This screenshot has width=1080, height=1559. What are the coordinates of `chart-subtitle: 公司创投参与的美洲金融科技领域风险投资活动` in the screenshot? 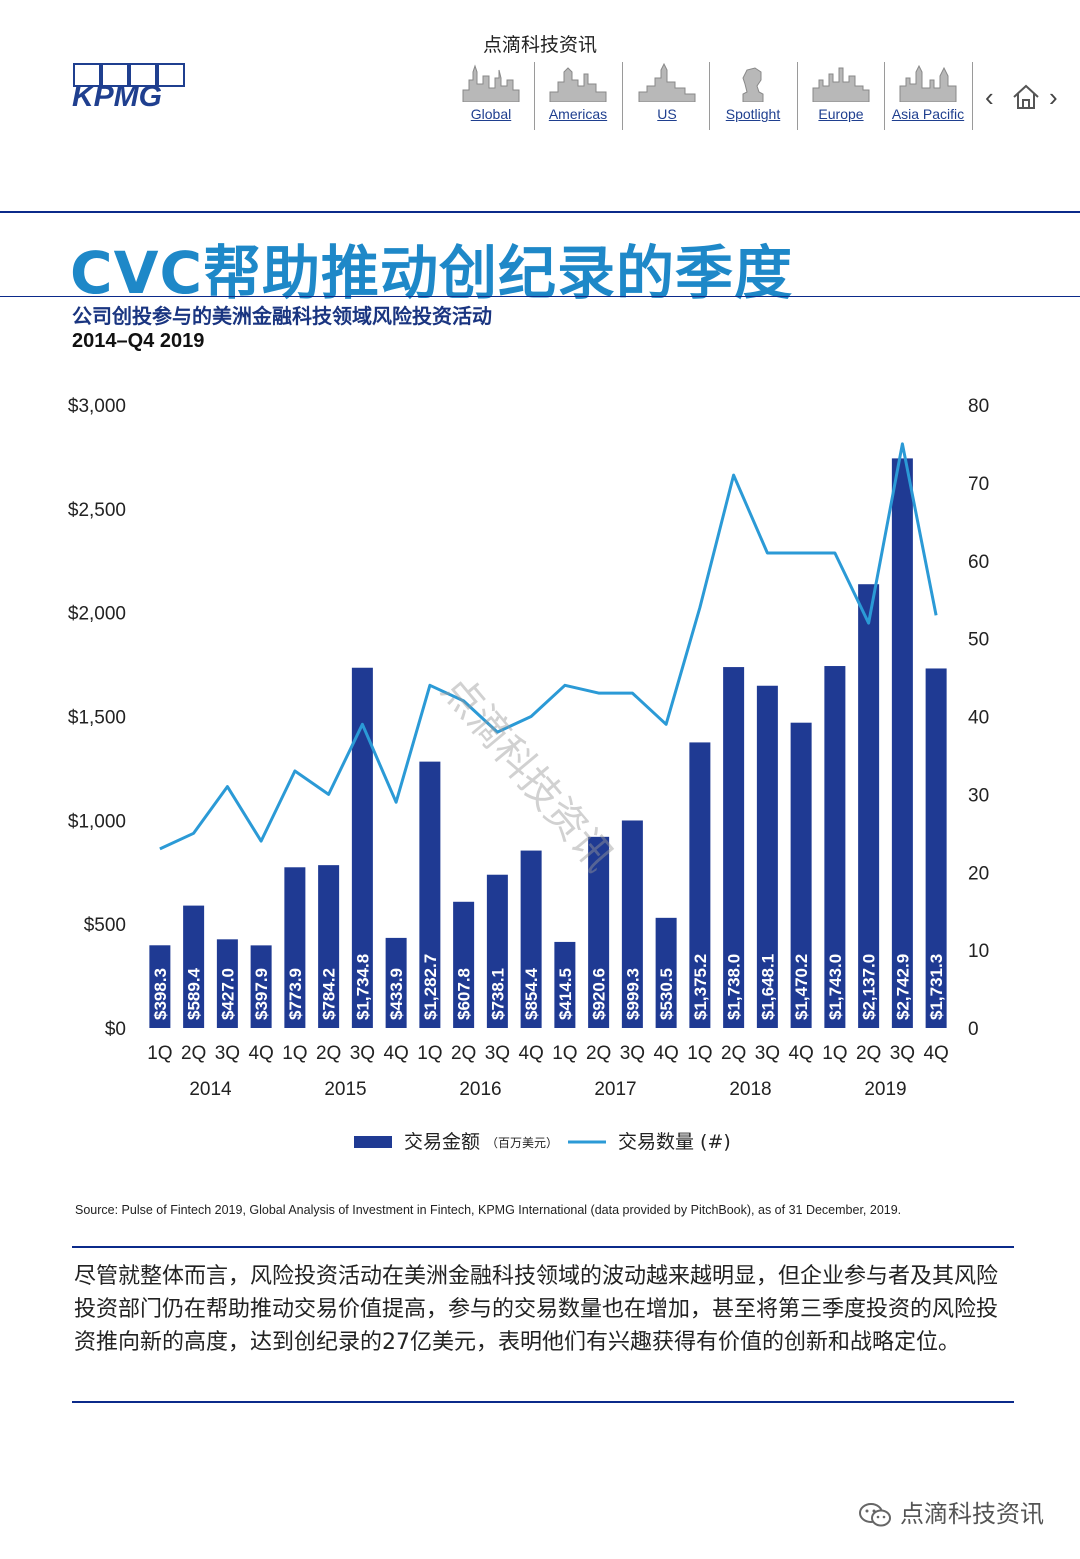 It's located at (282, 316).